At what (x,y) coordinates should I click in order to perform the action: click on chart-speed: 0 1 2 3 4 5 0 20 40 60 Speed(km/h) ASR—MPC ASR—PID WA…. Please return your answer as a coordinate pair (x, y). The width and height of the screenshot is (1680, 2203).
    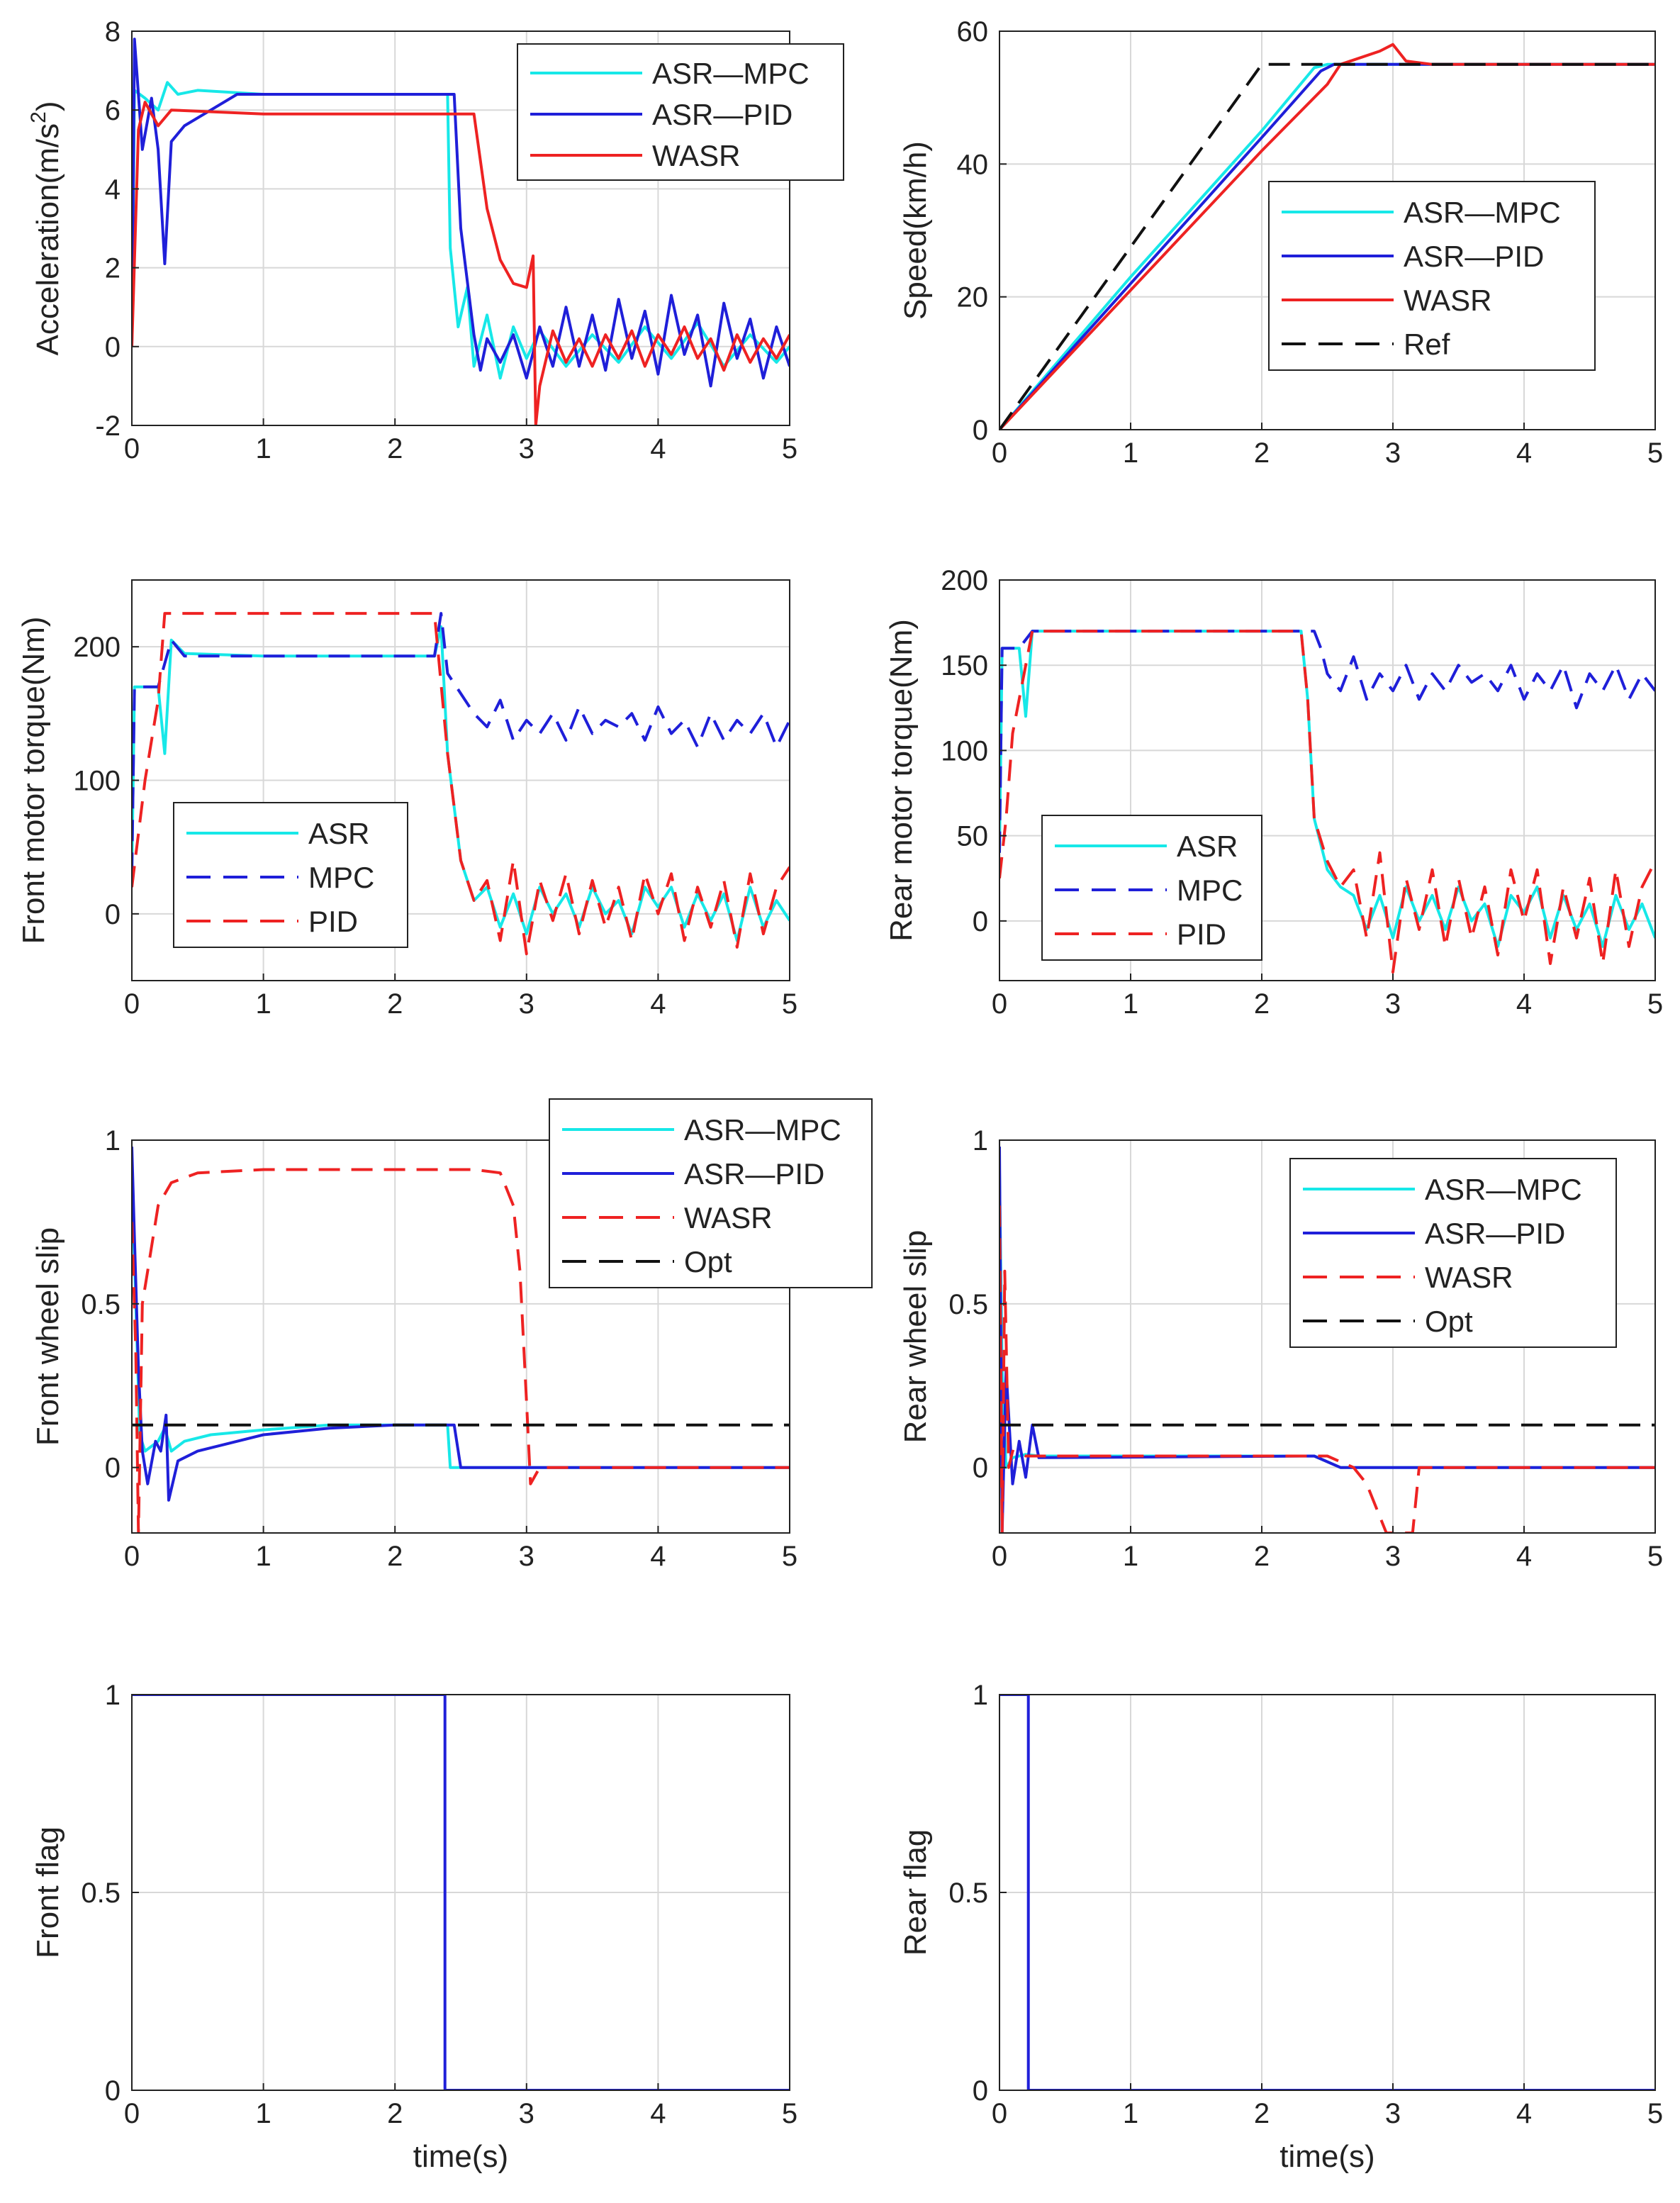
    Looking at the image, I should click on (1280, 243).